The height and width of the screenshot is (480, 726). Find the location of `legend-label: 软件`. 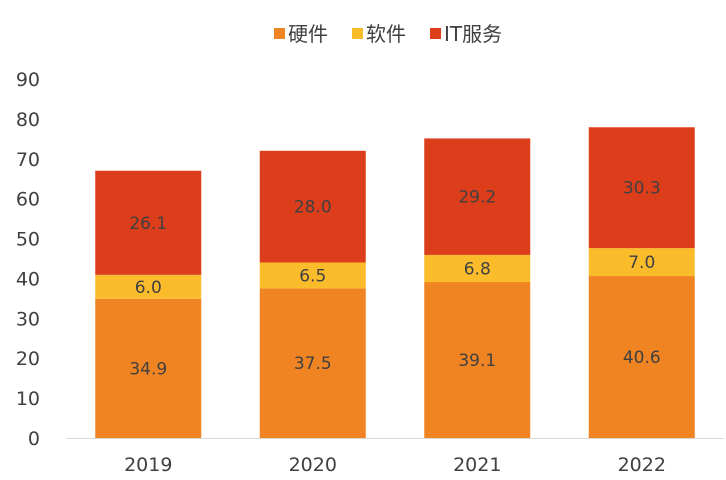

legend-label: 软件 is located at coordinates (386, 34).